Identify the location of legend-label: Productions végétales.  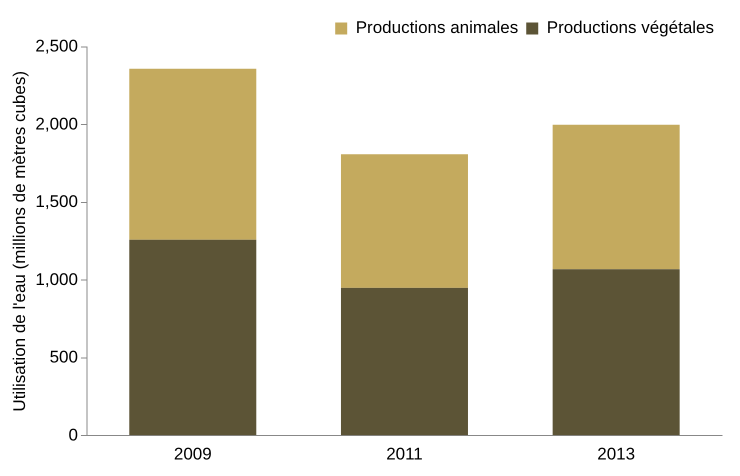
(630, 28).